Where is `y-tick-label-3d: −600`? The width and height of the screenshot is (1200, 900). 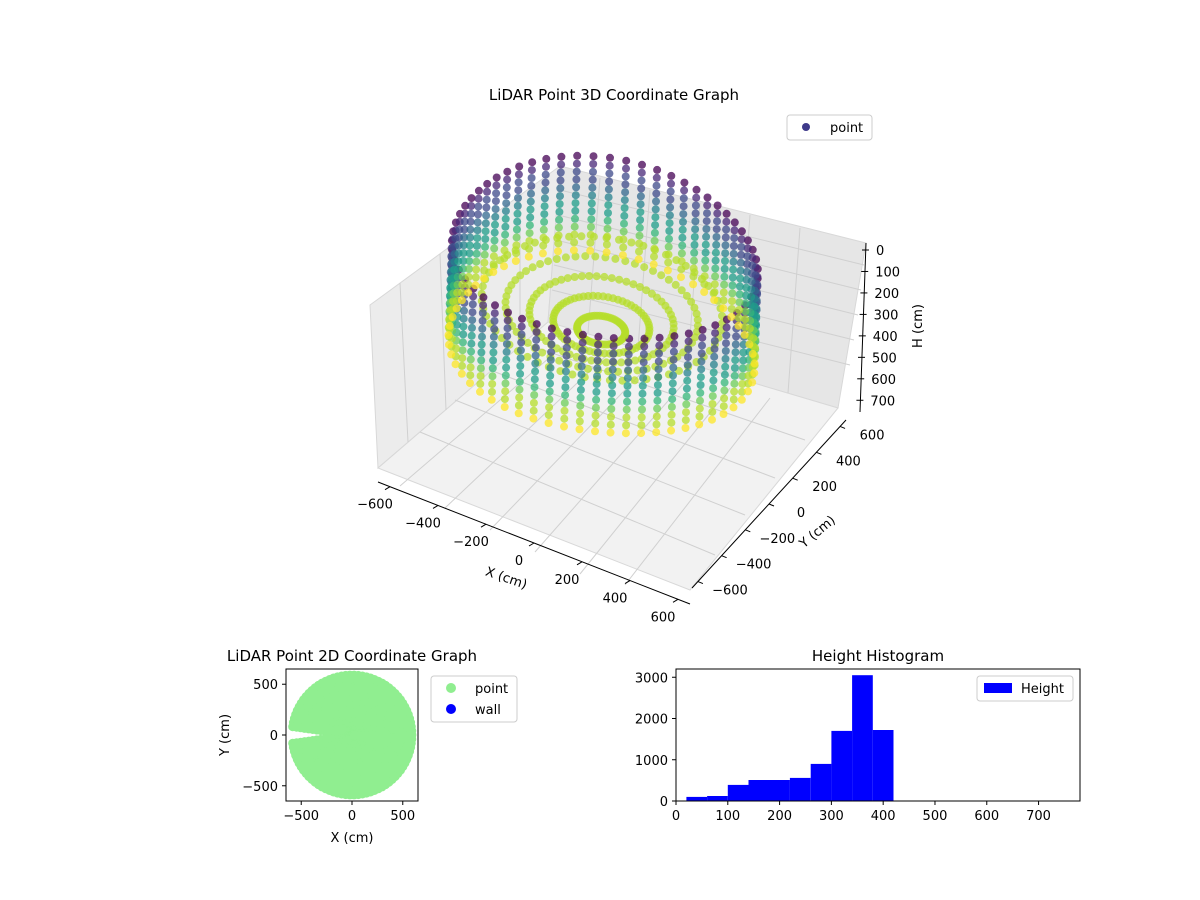 y-tick-label-3d: −600 is located at coordinates (730, 591).